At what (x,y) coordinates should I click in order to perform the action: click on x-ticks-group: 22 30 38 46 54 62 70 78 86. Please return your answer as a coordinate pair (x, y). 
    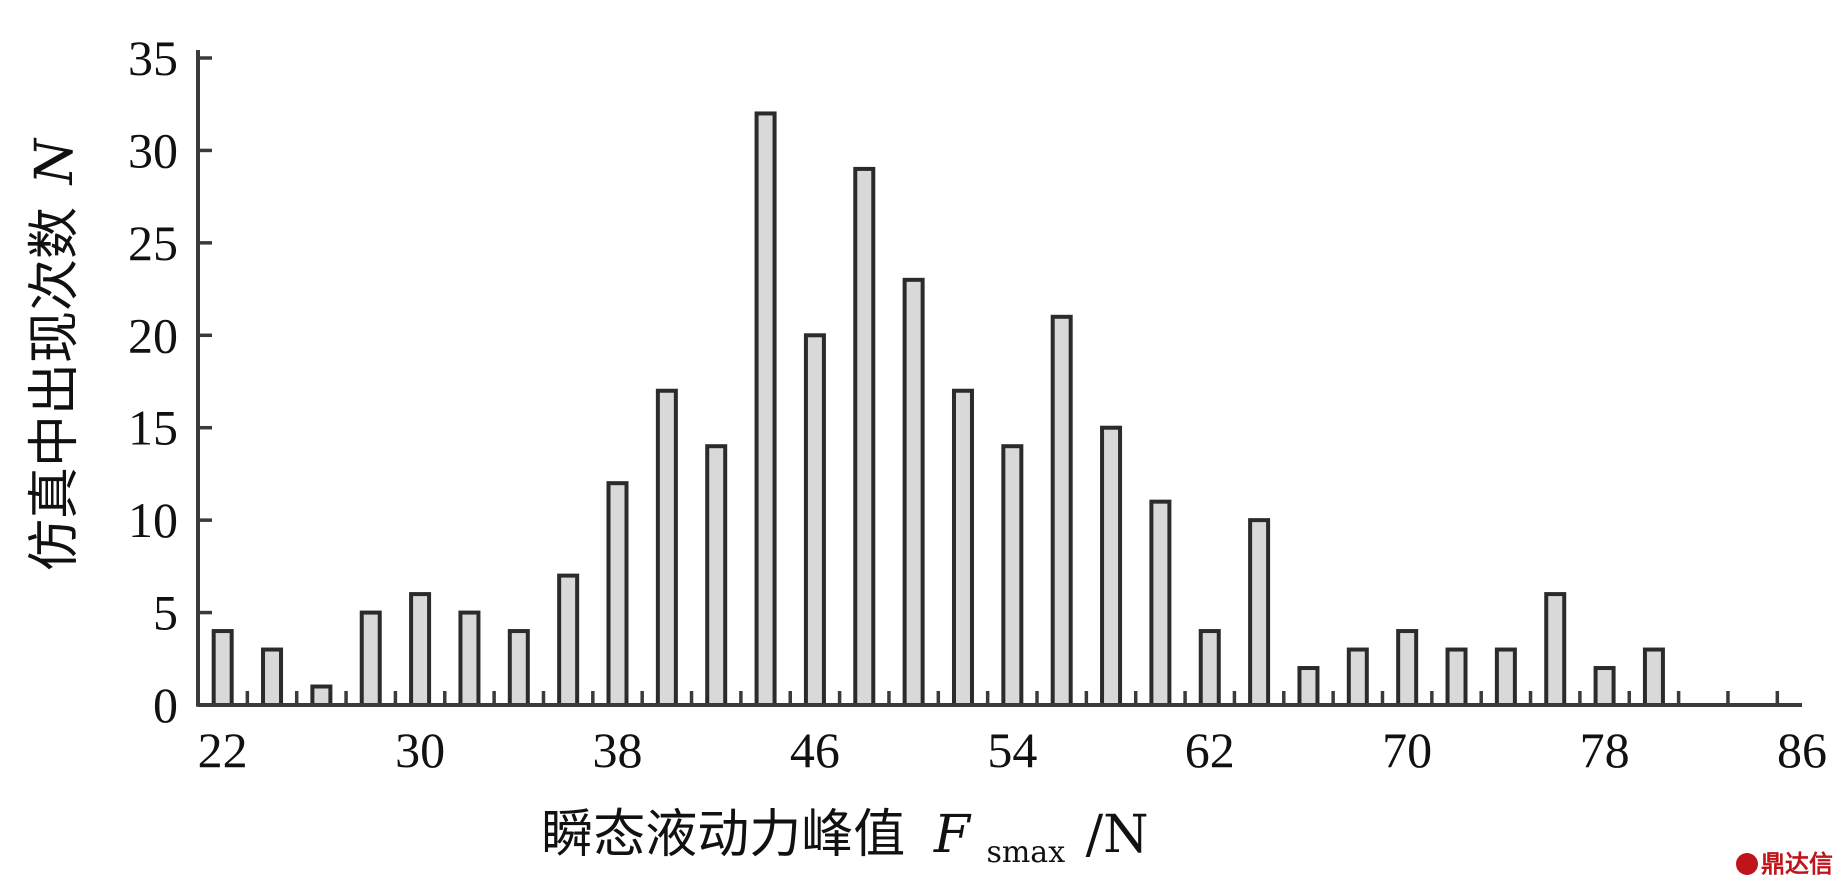
    Looking at the image, I should click on (1012, 734).